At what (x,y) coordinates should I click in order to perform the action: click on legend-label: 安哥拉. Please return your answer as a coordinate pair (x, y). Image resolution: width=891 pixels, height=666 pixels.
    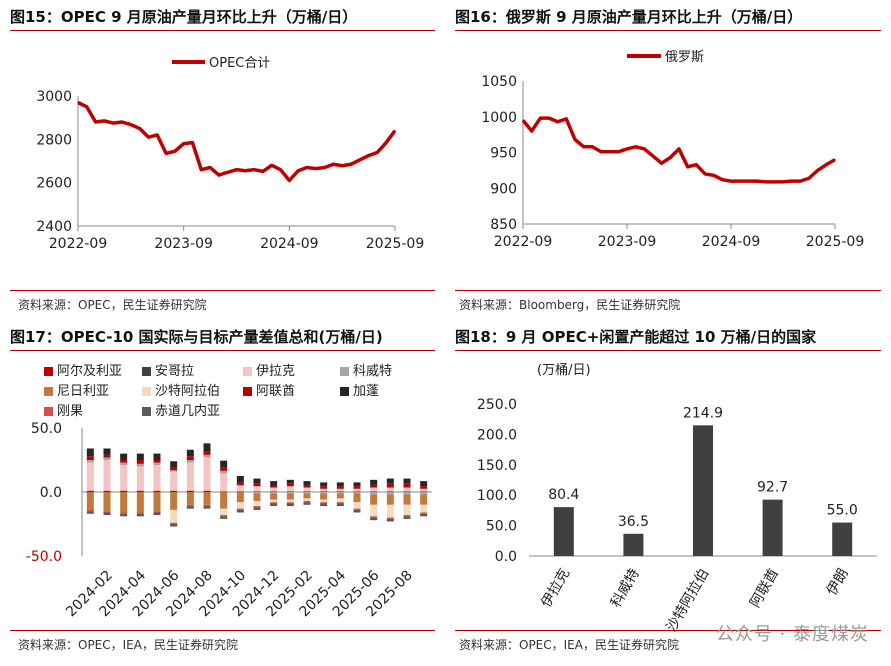
    Looking at the image, I should click on (175, 371).